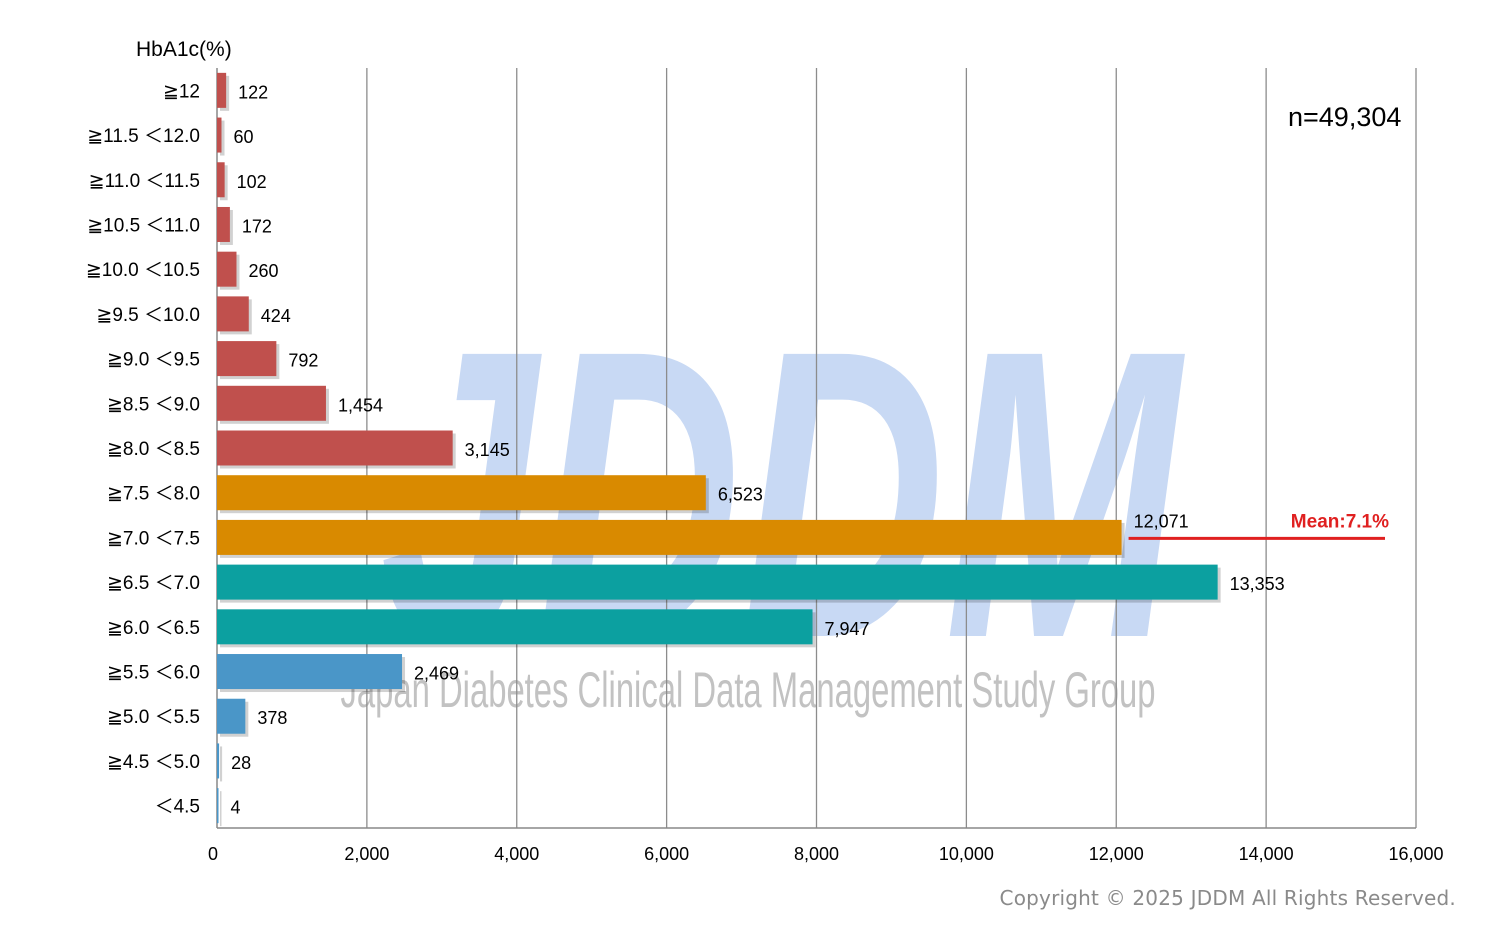  Describe the element at coordinates (143, 225) in the screenshot. I see `category-label: ≧10.5 ＜11.0` at that location.